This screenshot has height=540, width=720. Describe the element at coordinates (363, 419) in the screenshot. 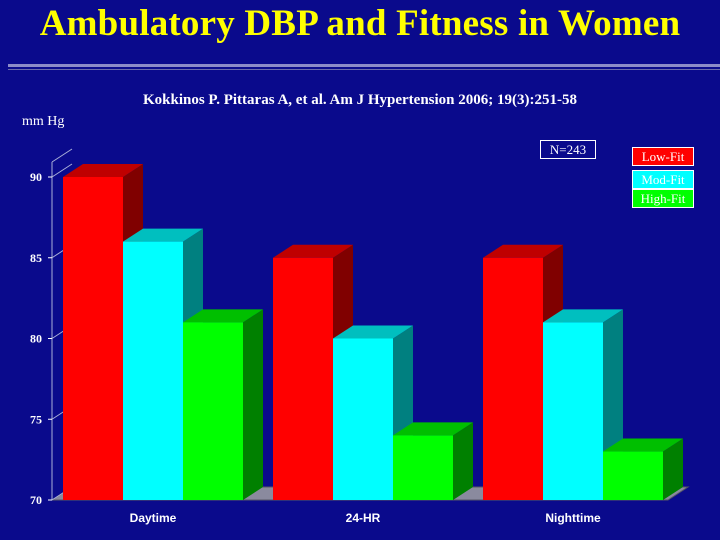

I see `bar-mod-fit-24-hr` at that location.